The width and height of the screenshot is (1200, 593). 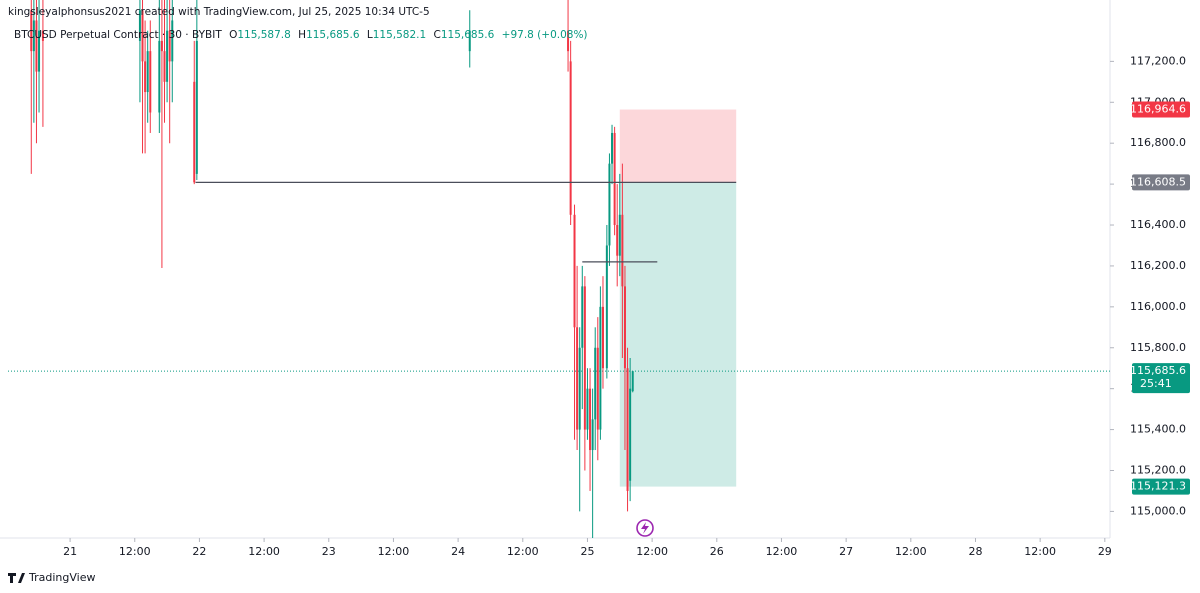 I want to click on y-tick-label: 116,200.0, so click(x=1158, y=265).